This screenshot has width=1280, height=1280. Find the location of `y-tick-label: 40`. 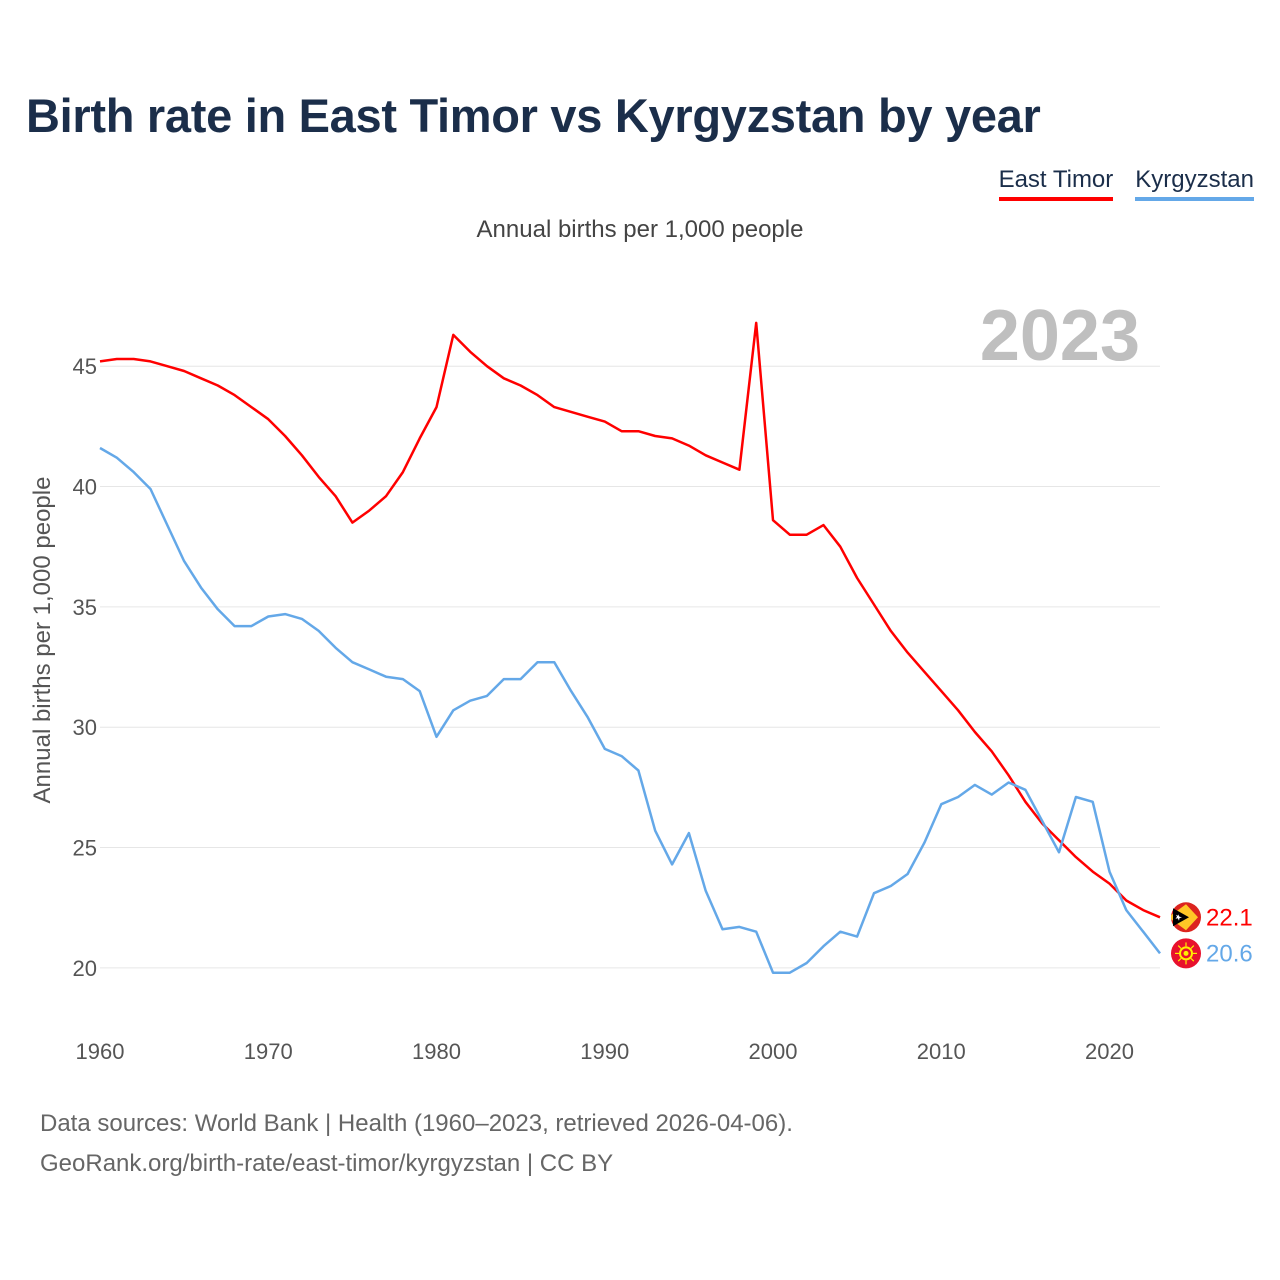

y-tick-label: 40 is located at coordinates (85, 487).